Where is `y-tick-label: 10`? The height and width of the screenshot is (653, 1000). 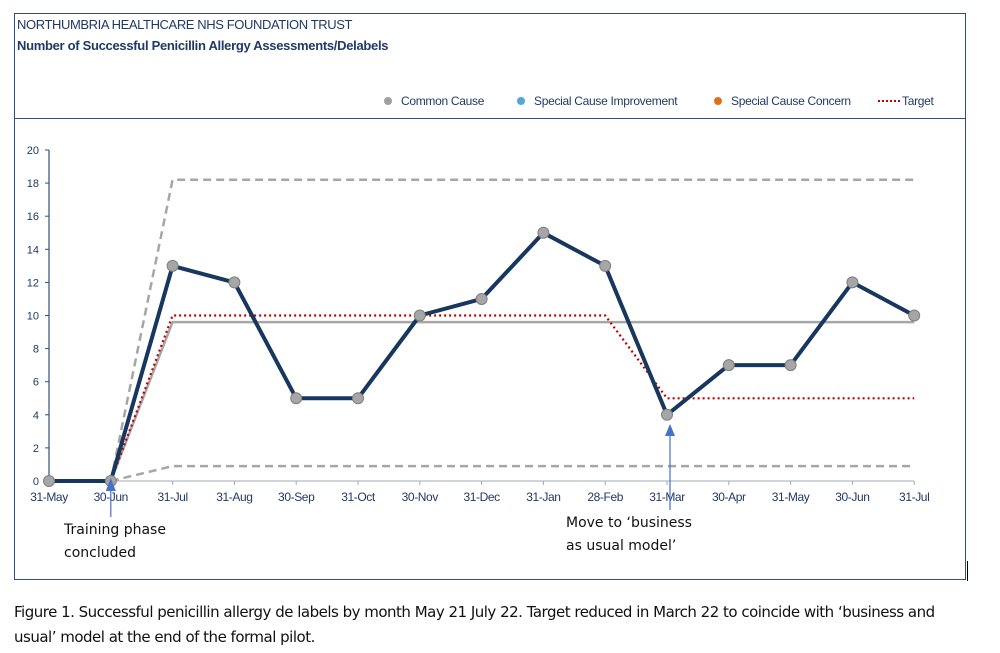
y-tick-label: 10 is located at coordinates (33, 317).